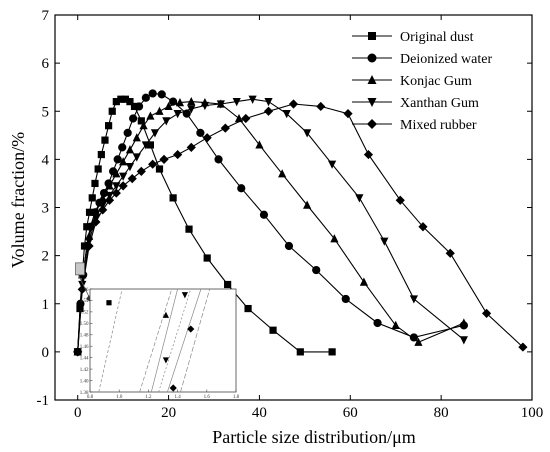  I want to click on legend-label-3: Xanthan Gum, so click(439, 103).